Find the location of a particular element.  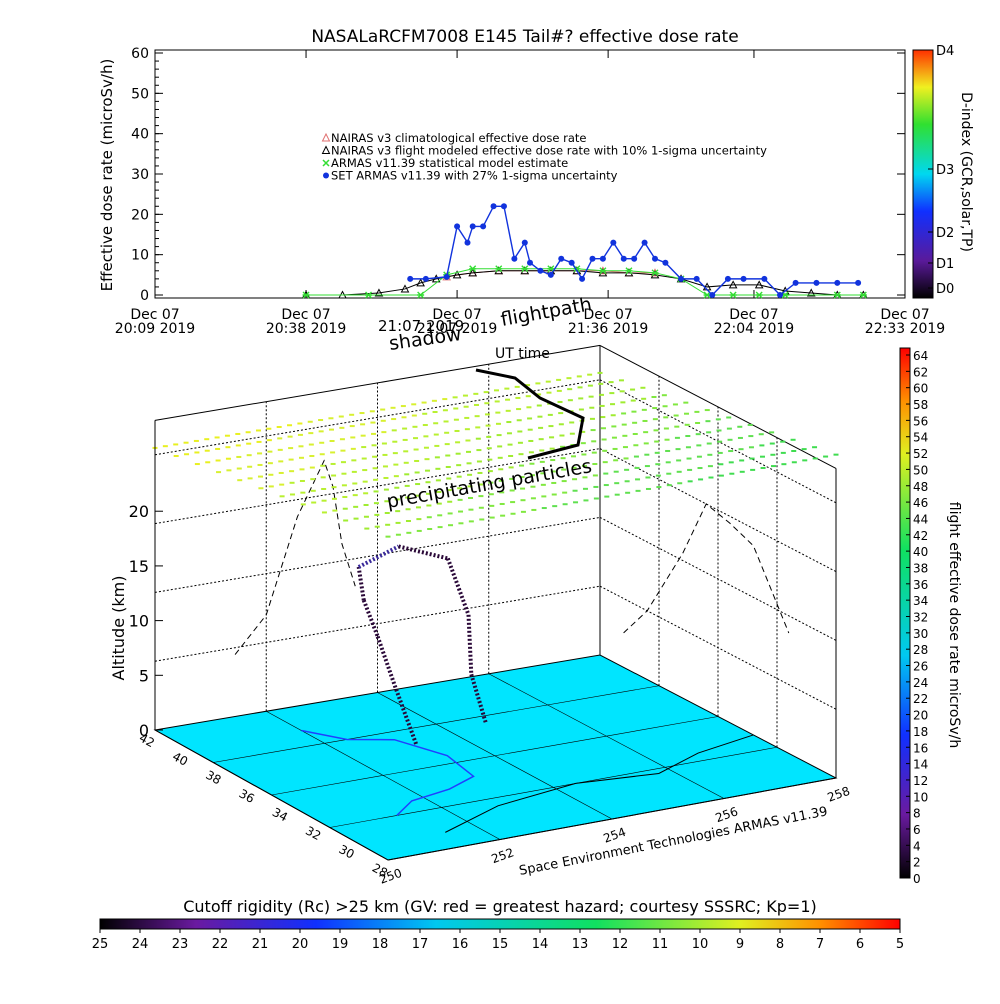

rigidity-tick-label: 11 is located at coordinates (660, 944).